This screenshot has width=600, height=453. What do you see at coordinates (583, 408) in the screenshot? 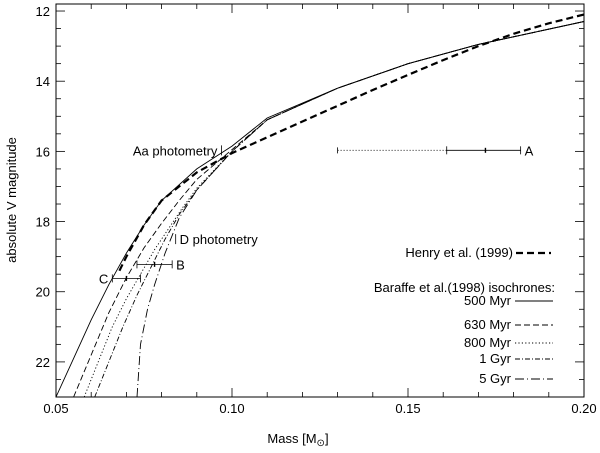
I see `x-tick-label: 0.20` at bounding box center [583, 408].